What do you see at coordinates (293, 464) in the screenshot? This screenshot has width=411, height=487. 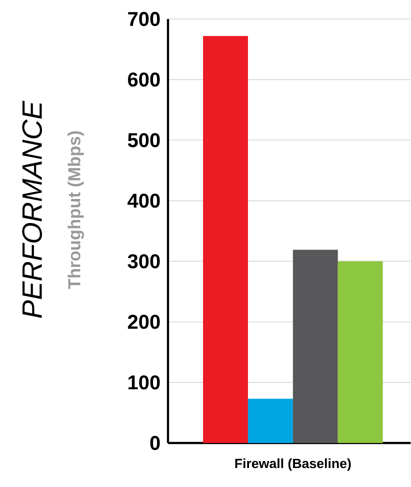 I see `x-axis-title: Firewall (Baseline)` at bounding box center [293, 464].